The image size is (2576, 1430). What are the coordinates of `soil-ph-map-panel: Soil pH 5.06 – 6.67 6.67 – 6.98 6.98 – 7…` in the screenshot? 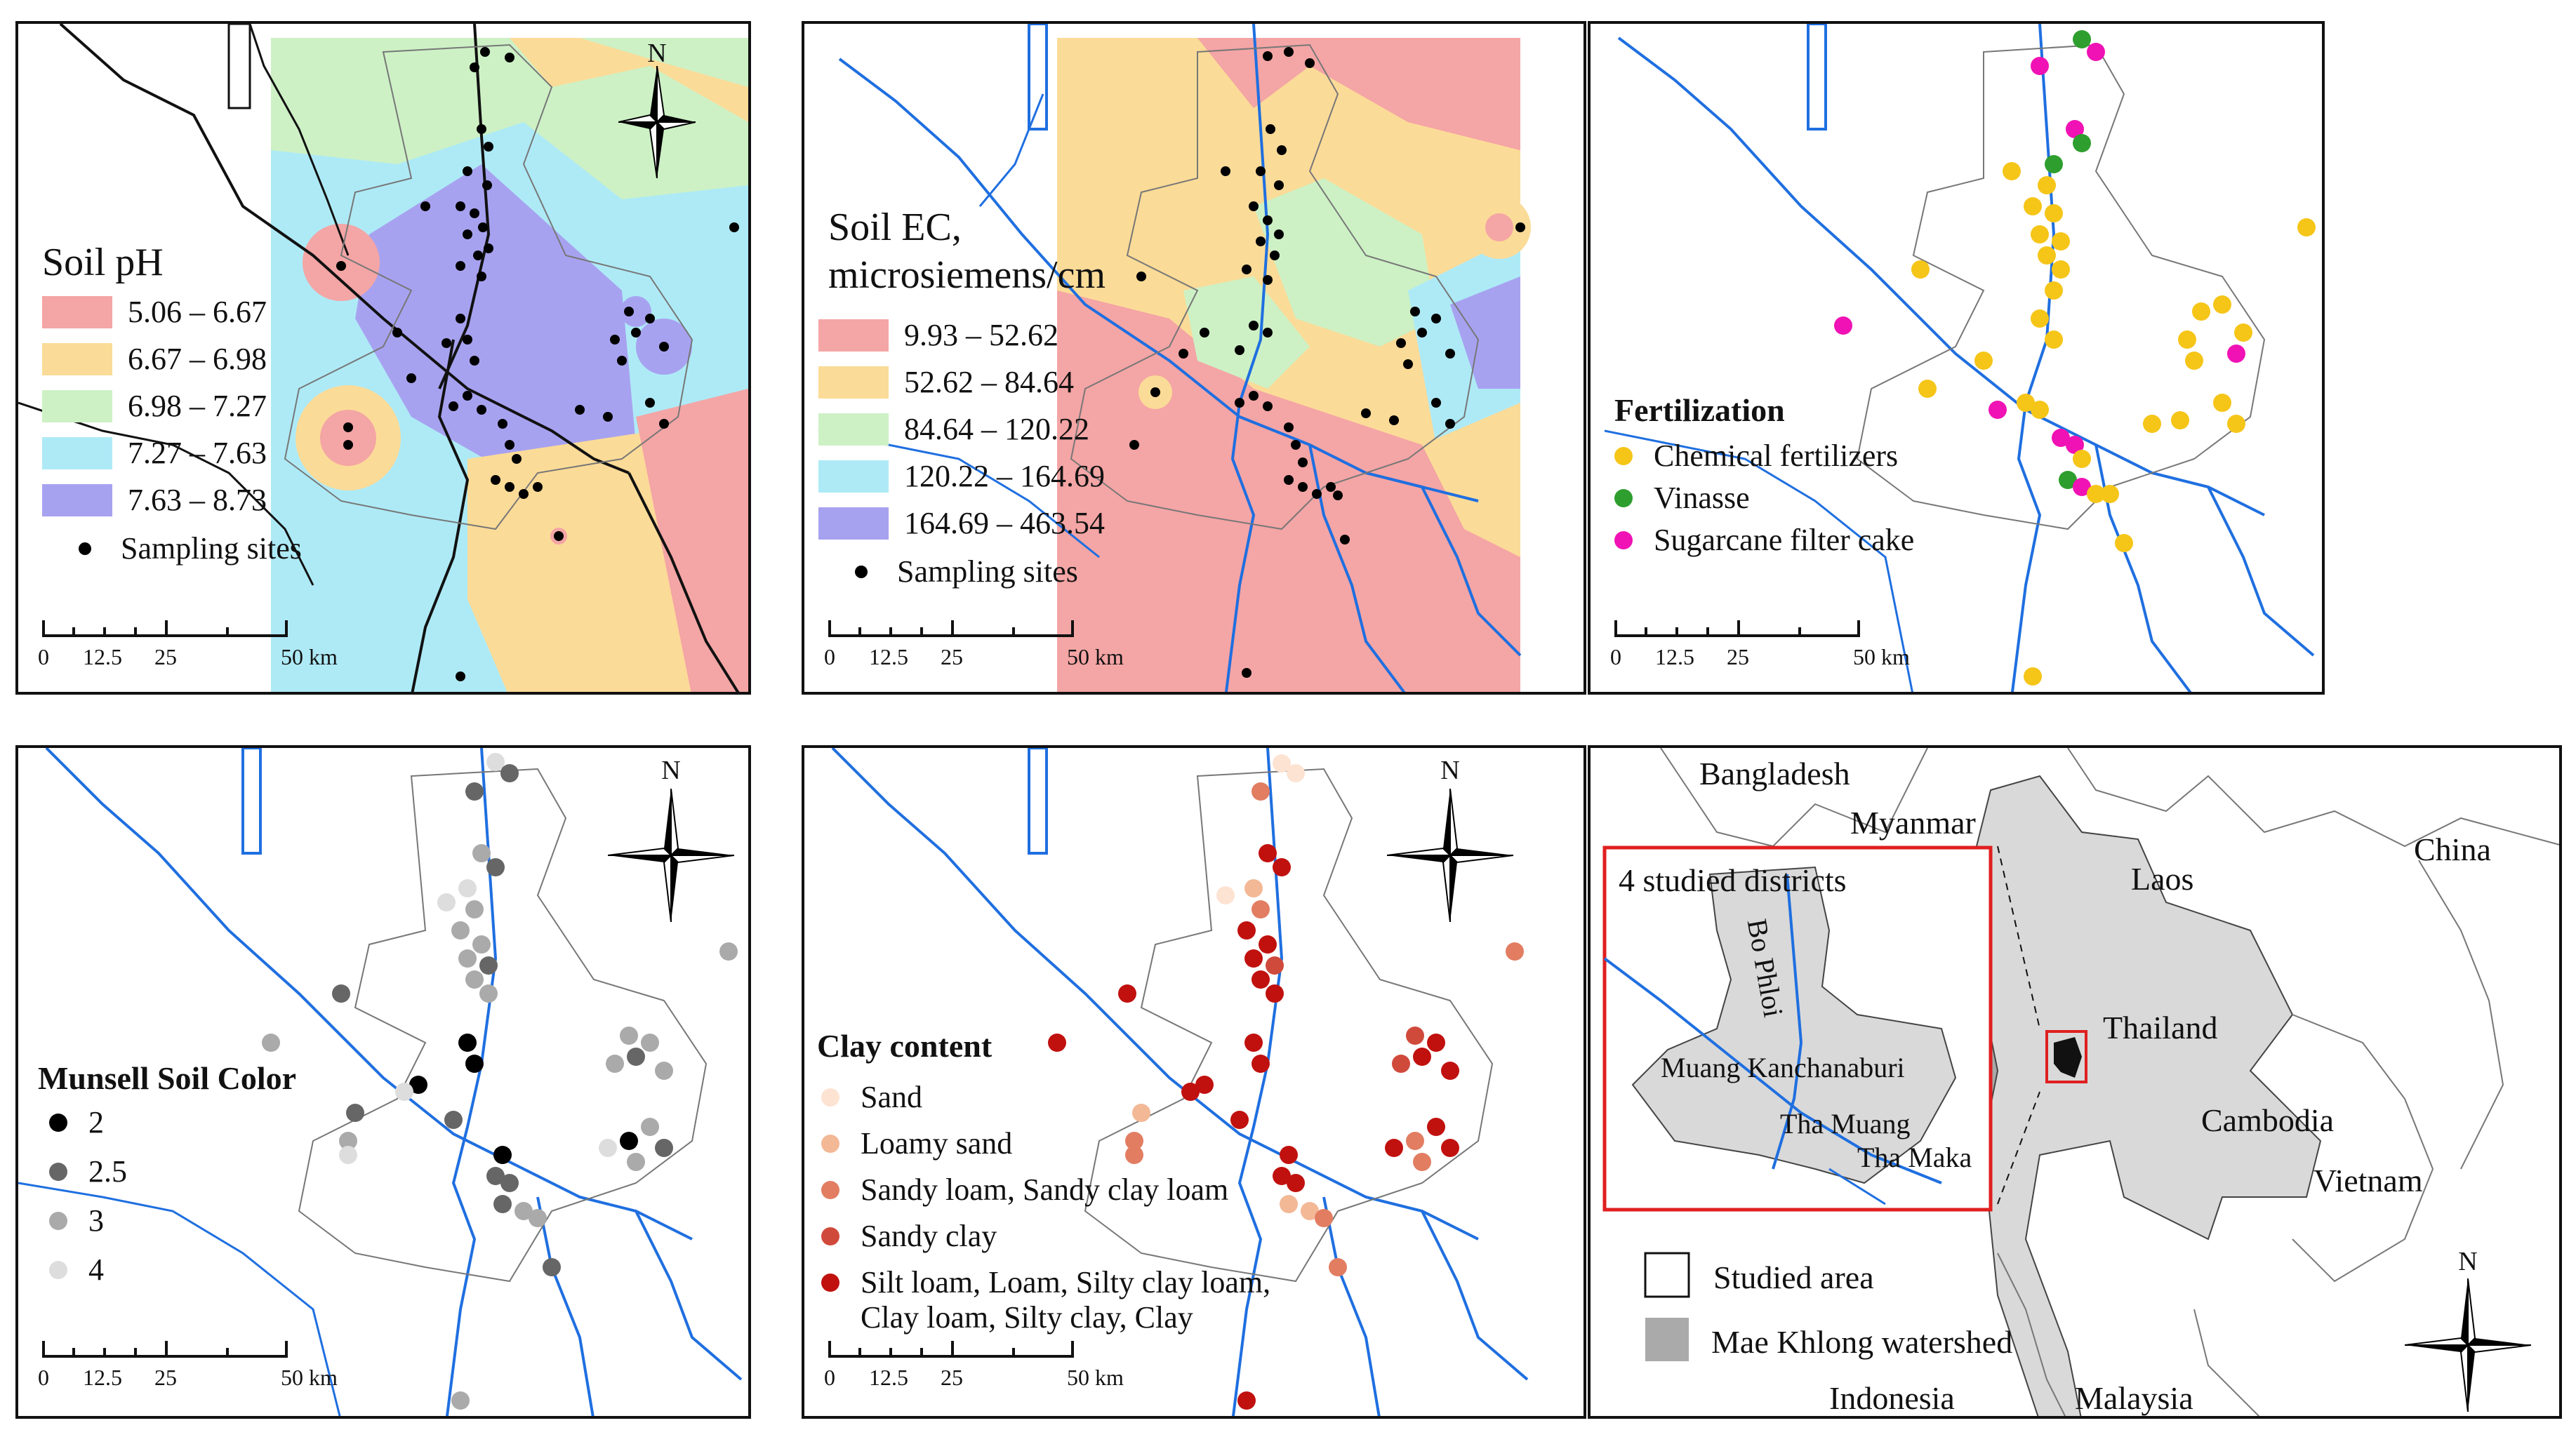 It's located at (383, 358).